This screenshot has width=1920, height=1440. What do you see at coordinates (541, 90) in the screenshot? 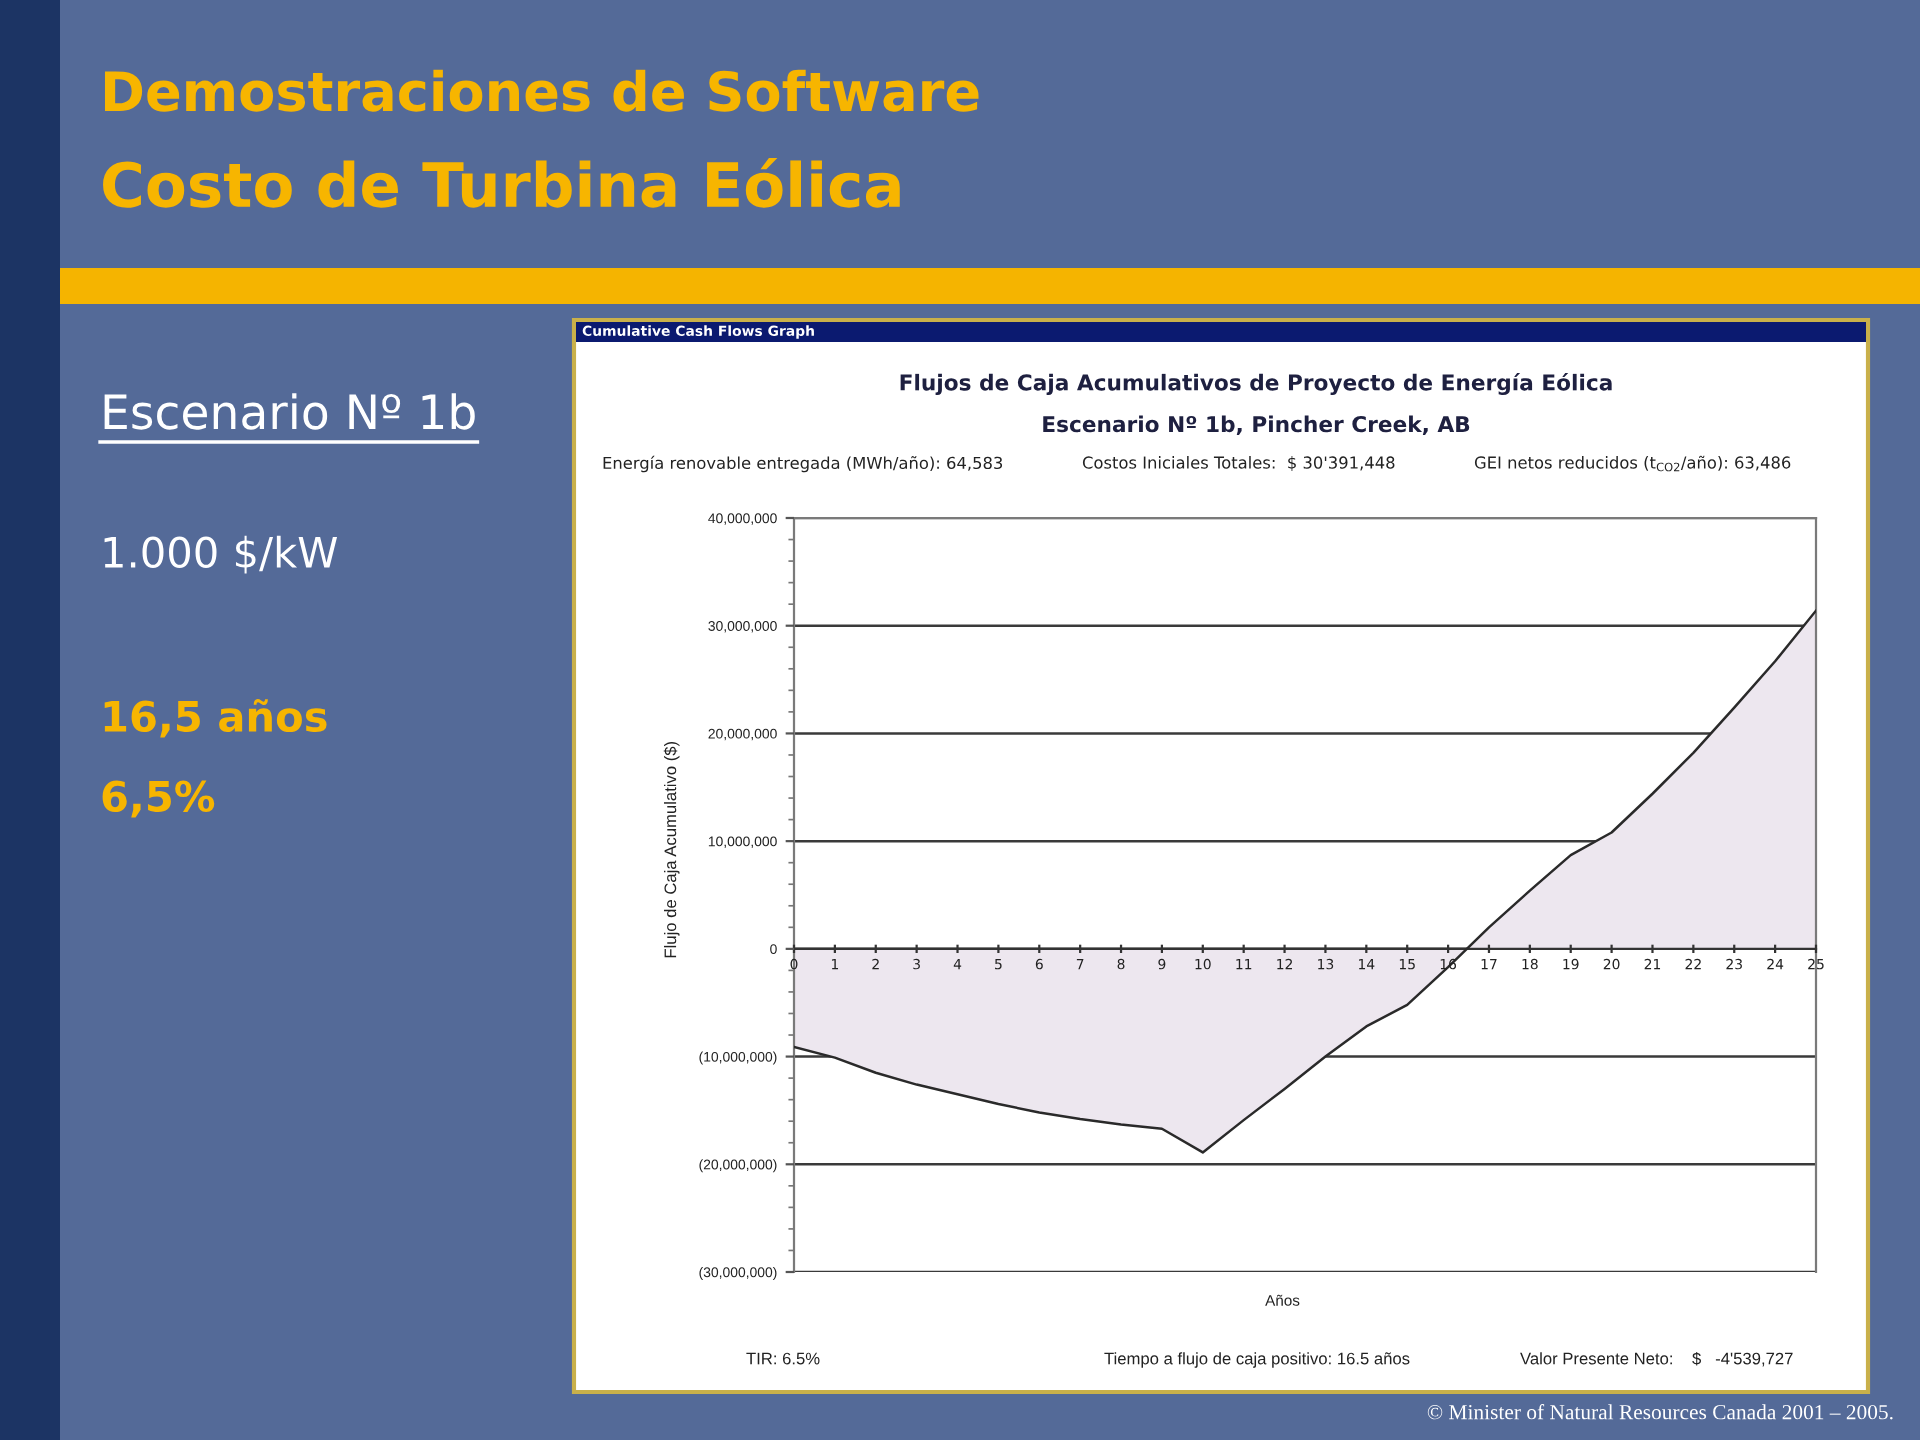
I see `text: Demostraciones de Software` at bounding box center [541, 90].